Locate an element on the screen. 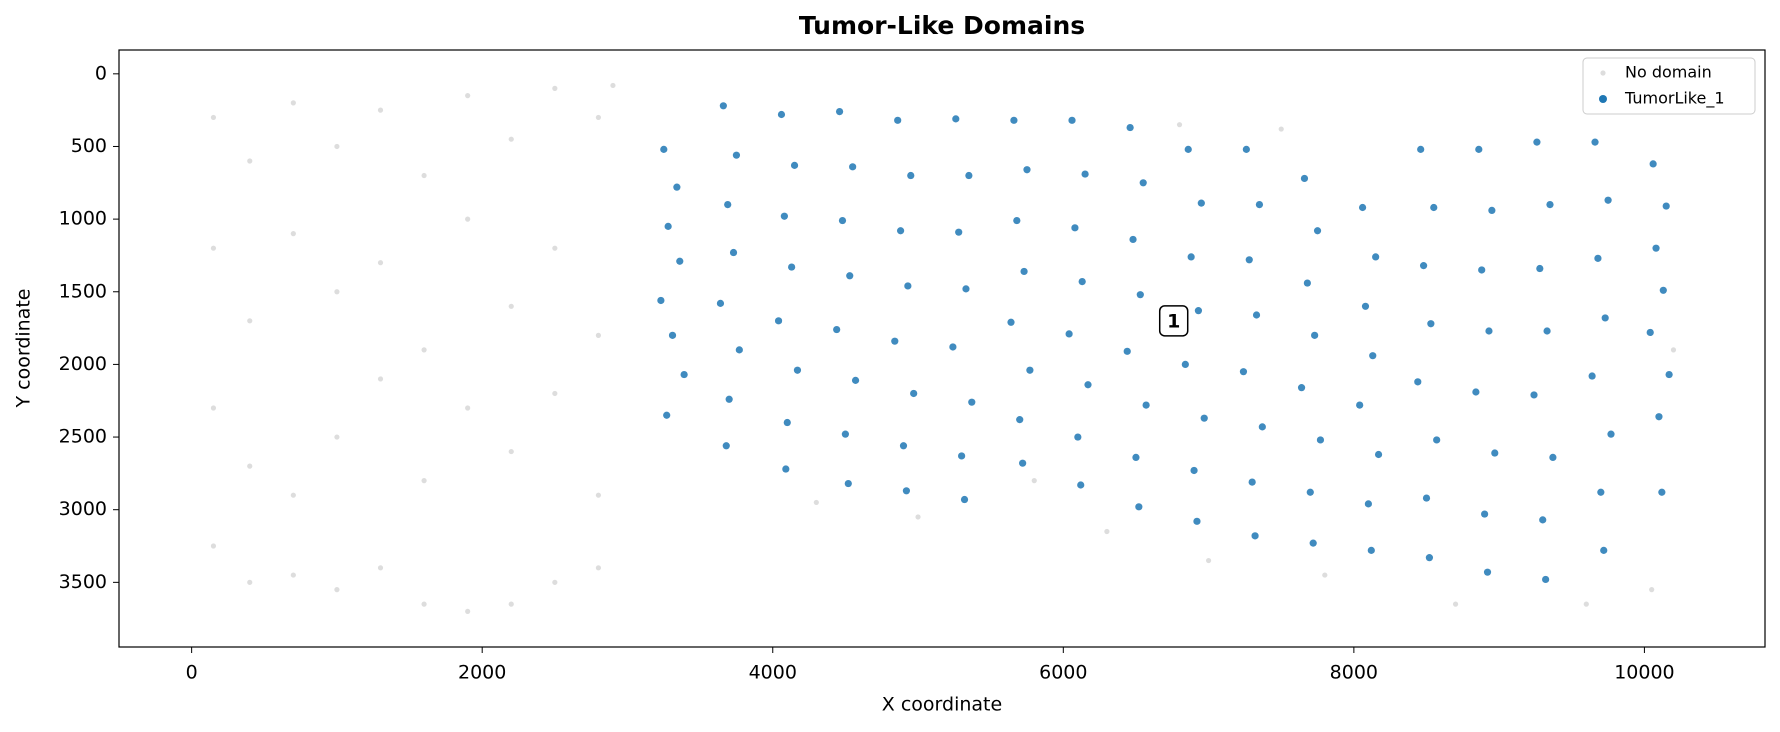  y-tick-label: 1500 is located at coordinates (83, 291).